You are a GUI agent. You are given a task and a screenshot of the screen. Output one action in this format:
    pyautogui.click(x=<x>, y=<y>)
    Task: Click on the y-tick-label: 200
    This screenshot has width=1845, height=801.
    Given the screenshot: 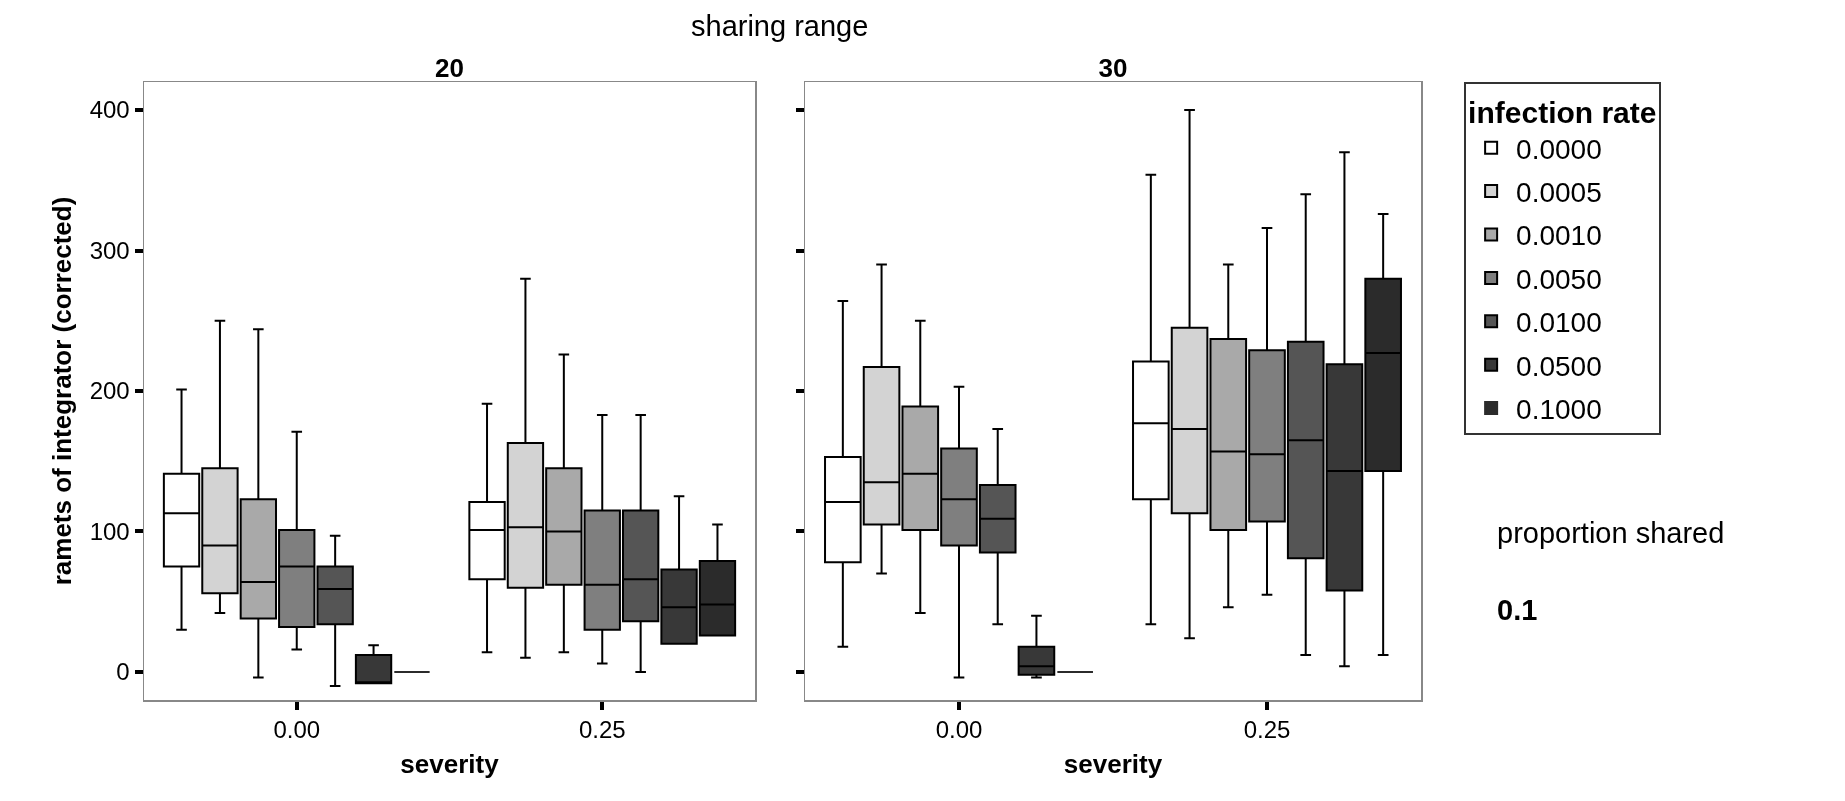 What is the action you would take?
    pyautogui.click(x=109, y=391)
    